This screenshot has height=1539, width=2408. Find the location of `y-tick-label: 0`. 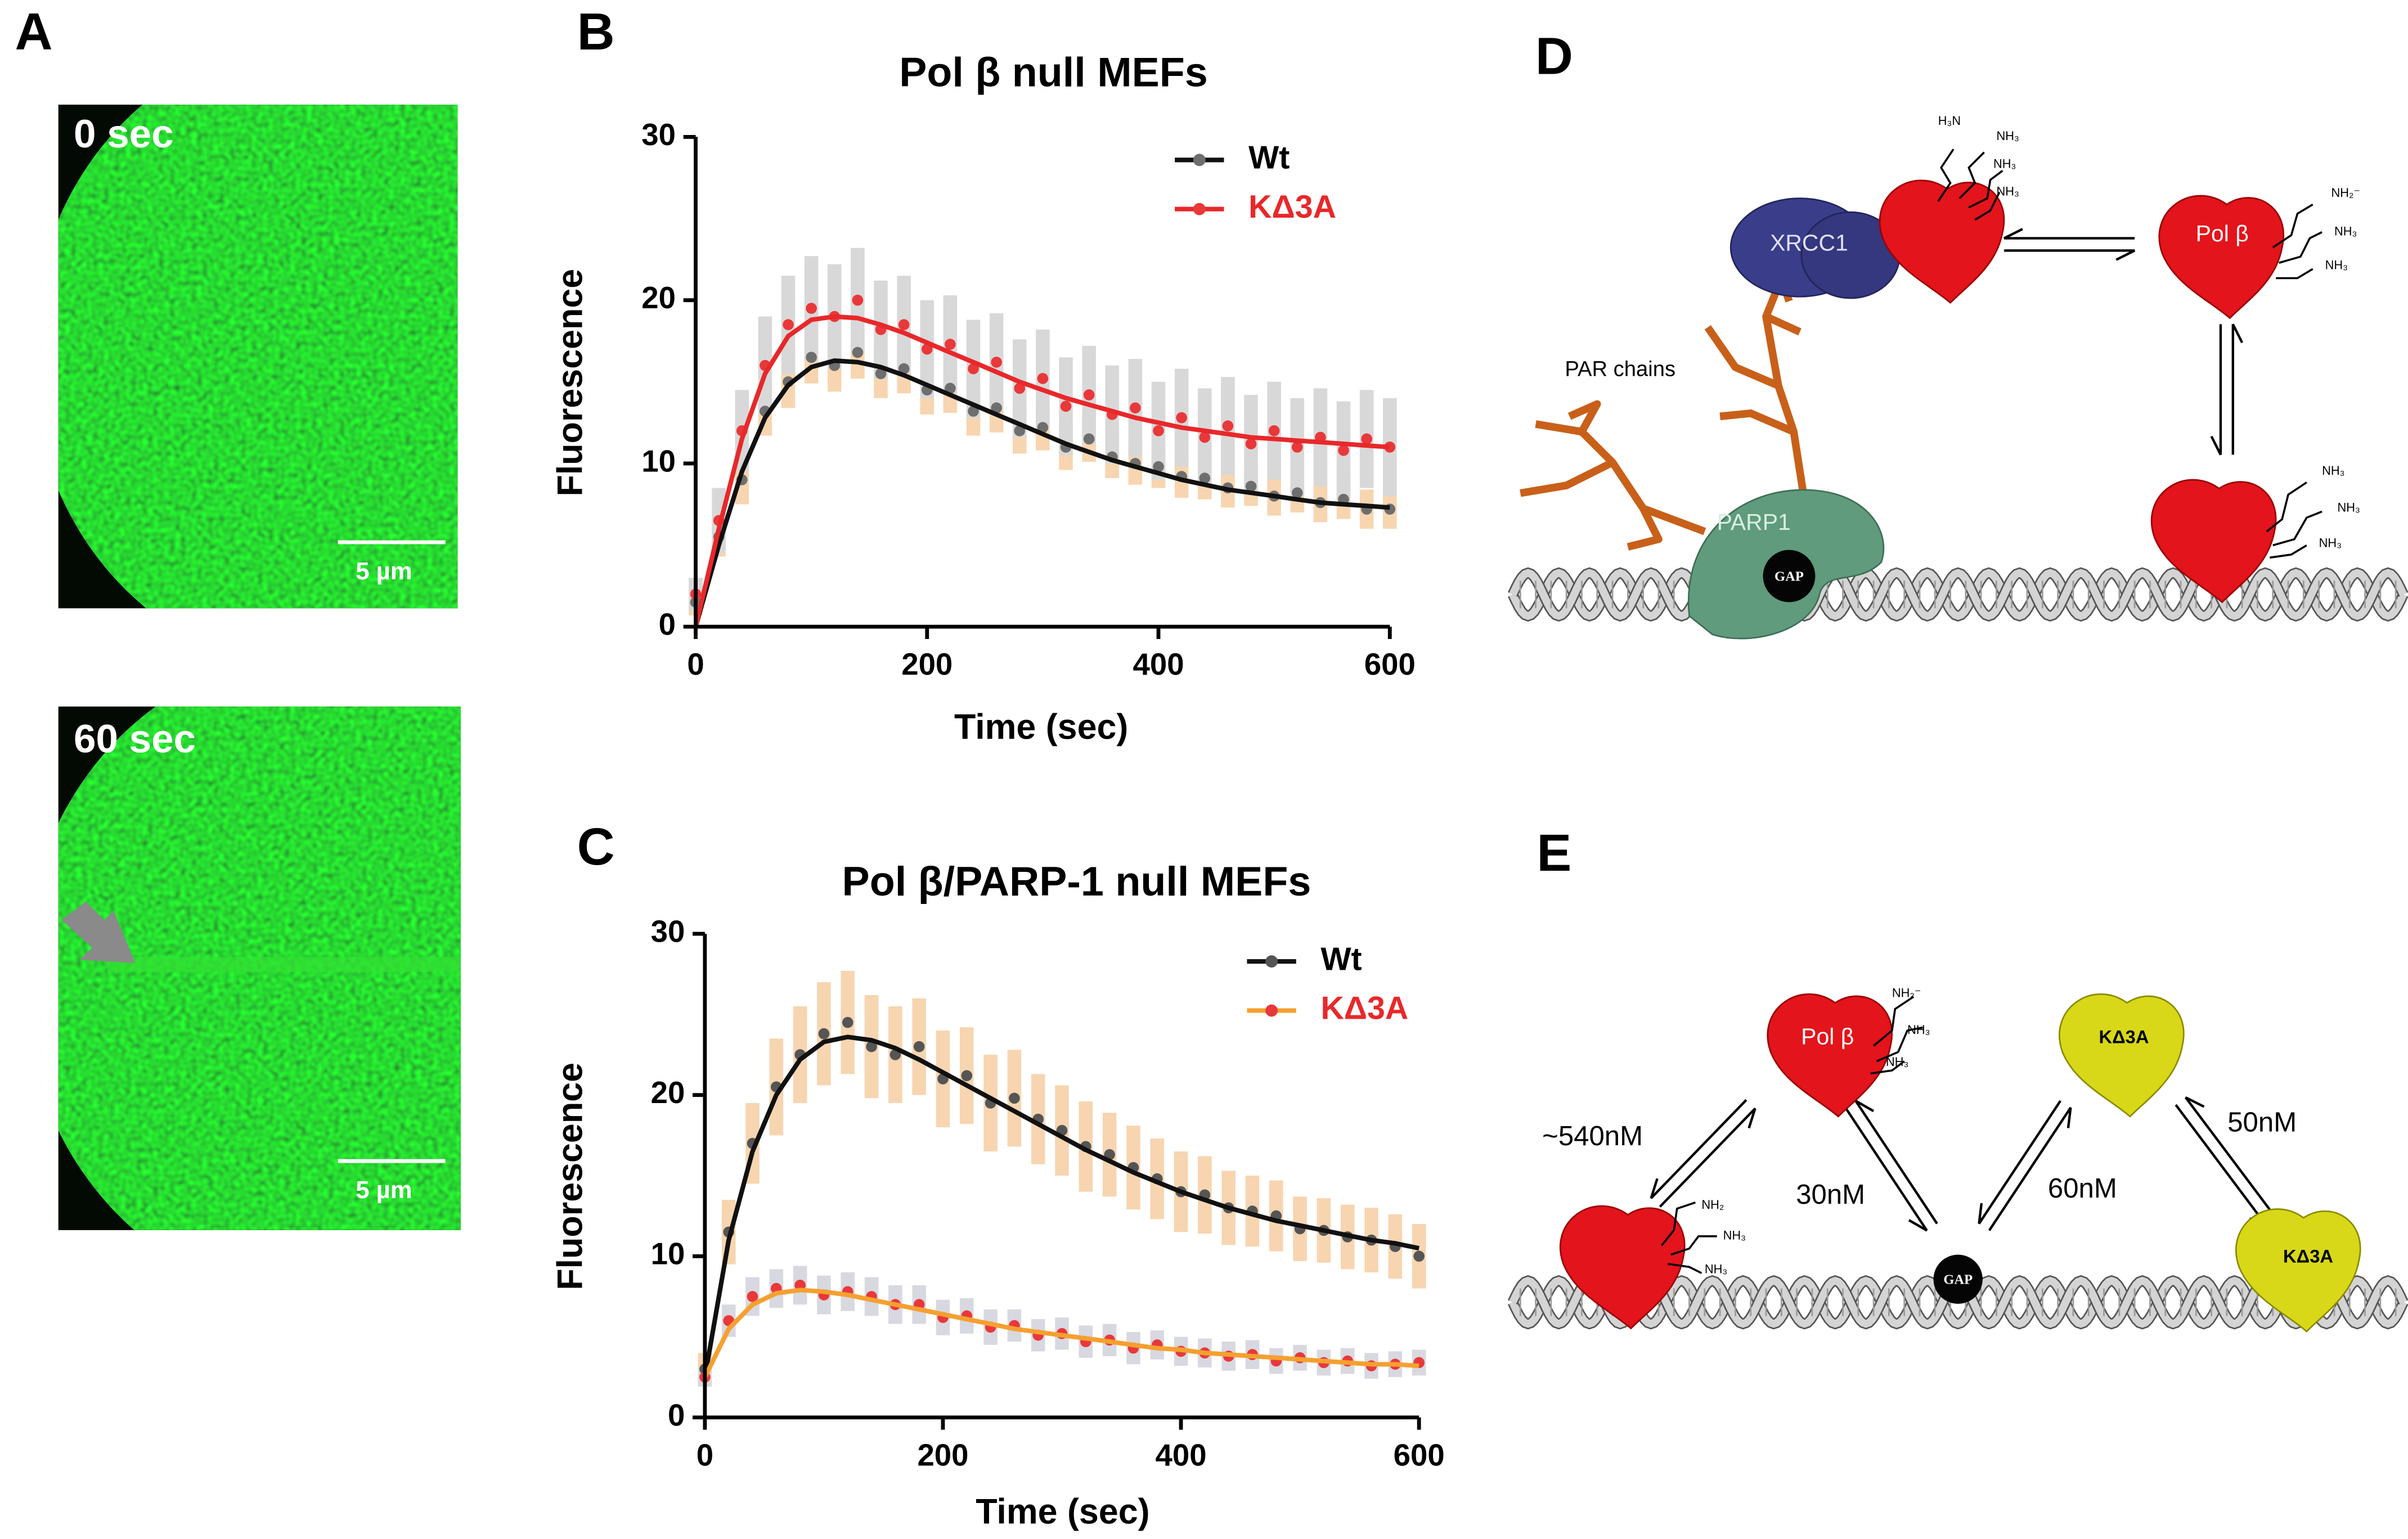

y-tick-label: 0 is located at coordinates (676, 1415).